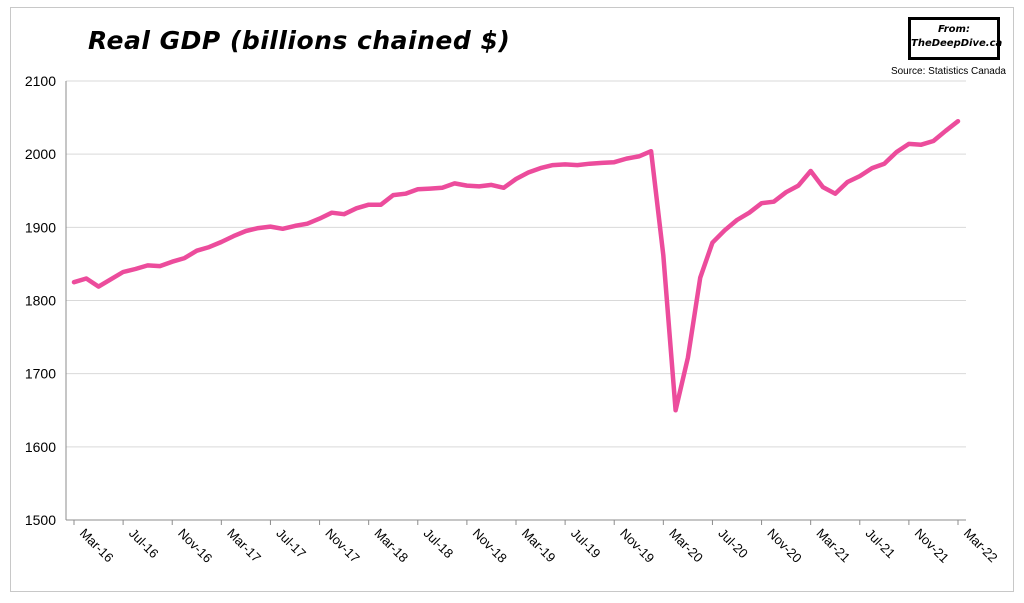 This screenshot has height=603, width=1024. I want to click on y-axis-ticks: 1500 1600 1700 1800 1900 2000 2100, so click(40, 300).